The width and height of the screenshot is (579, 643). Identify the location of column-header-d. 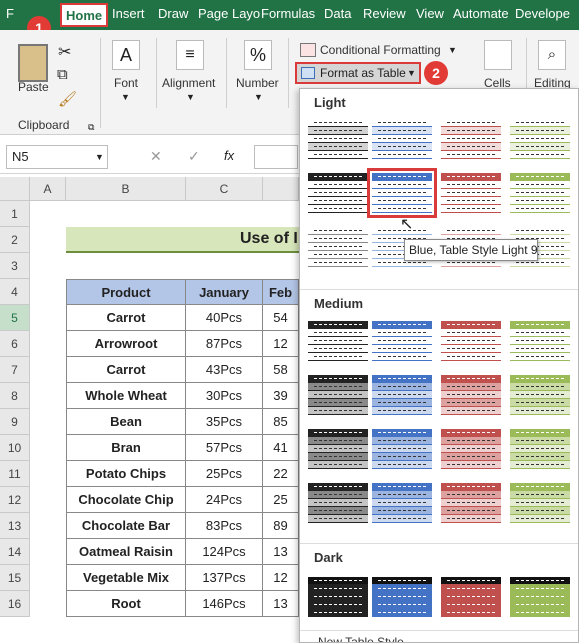
(281, 189).